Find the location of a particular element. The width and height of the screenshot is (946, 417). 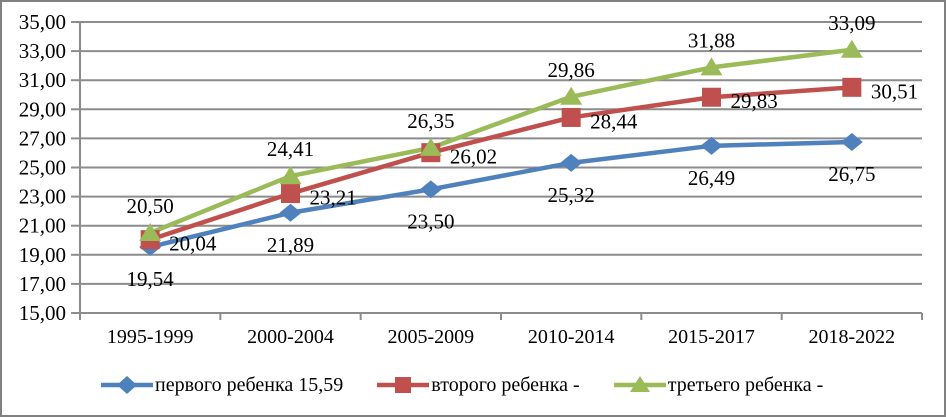

data-point-label: 31,88 is located at coordinates (711, 40).